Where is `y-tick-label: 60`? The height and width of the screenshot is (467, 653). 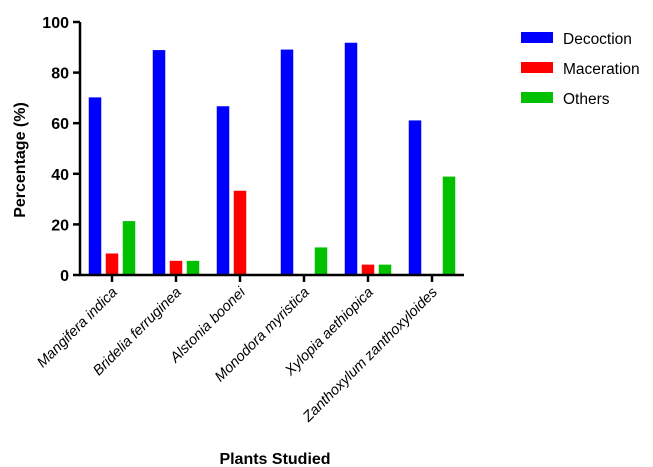
y-tick-label: 60 is located at coordinates (60, 124).